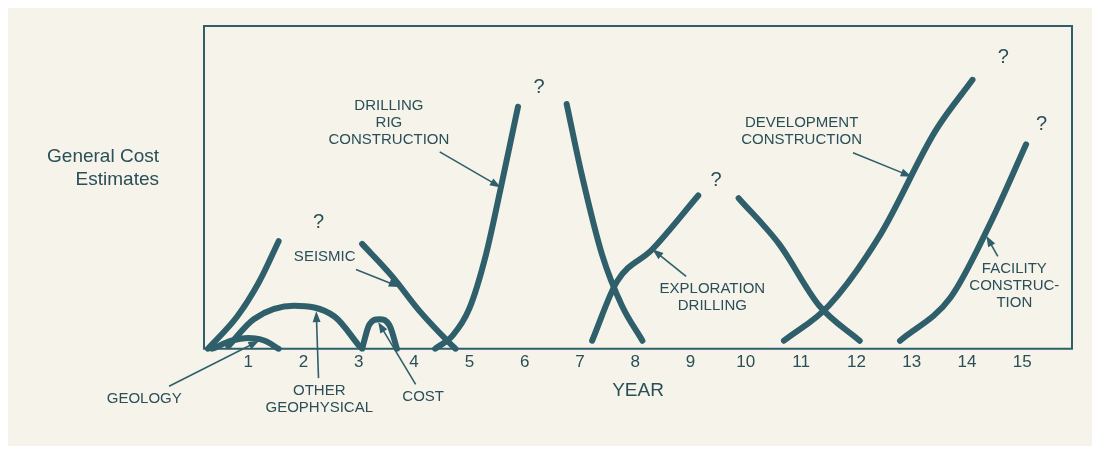  What do you see at coordinates (635, 361) in the screenshot?
I see `x-tick-label: 8` at bounding box center [635, 361].